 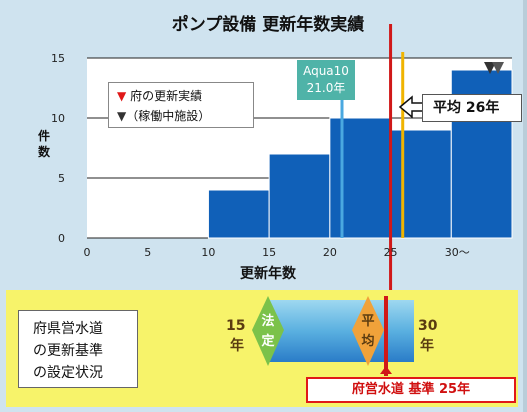 What do you see at coordinates (277, 252) in the screenshot?
I see `x-tick-labels: 0 5 10 15 20 25 30〜` at bounding box center [277, 252].